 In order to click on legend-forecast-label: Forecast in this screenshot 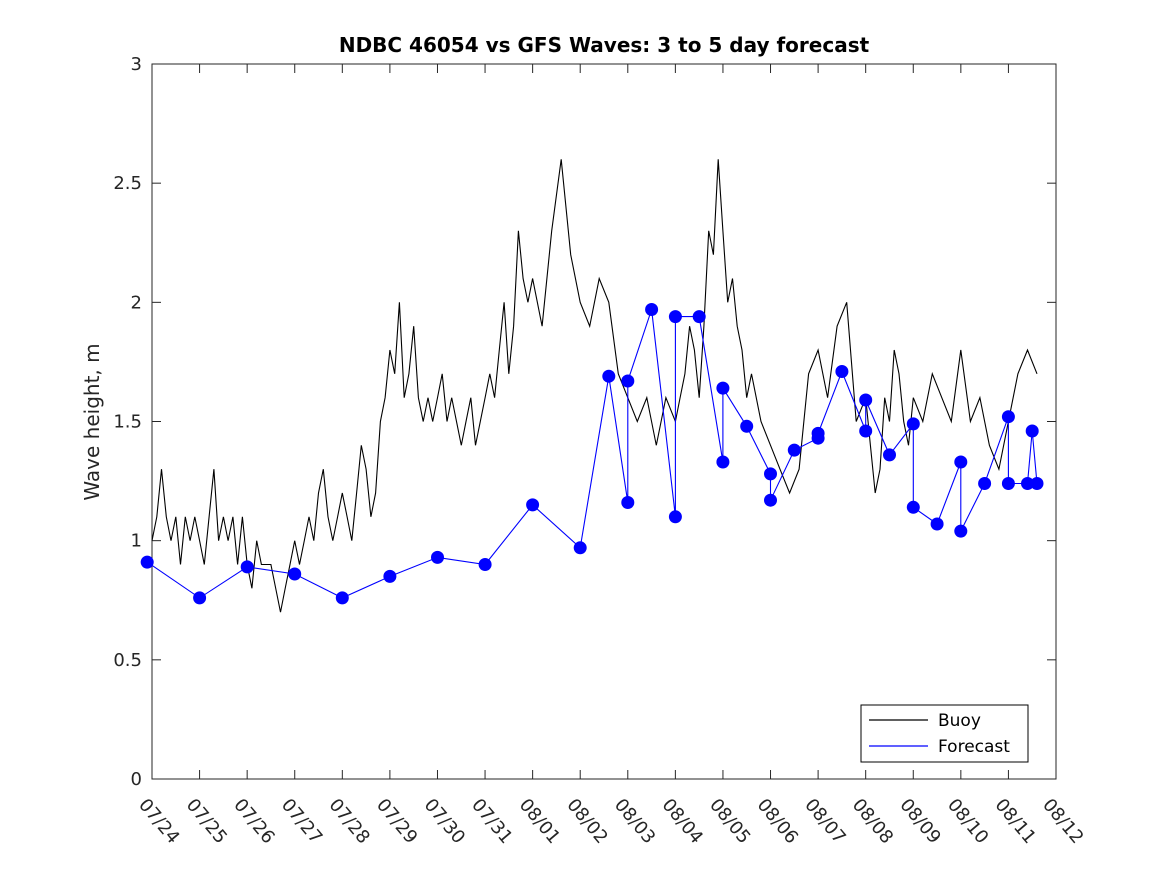, I will do `click(974, 747)`.